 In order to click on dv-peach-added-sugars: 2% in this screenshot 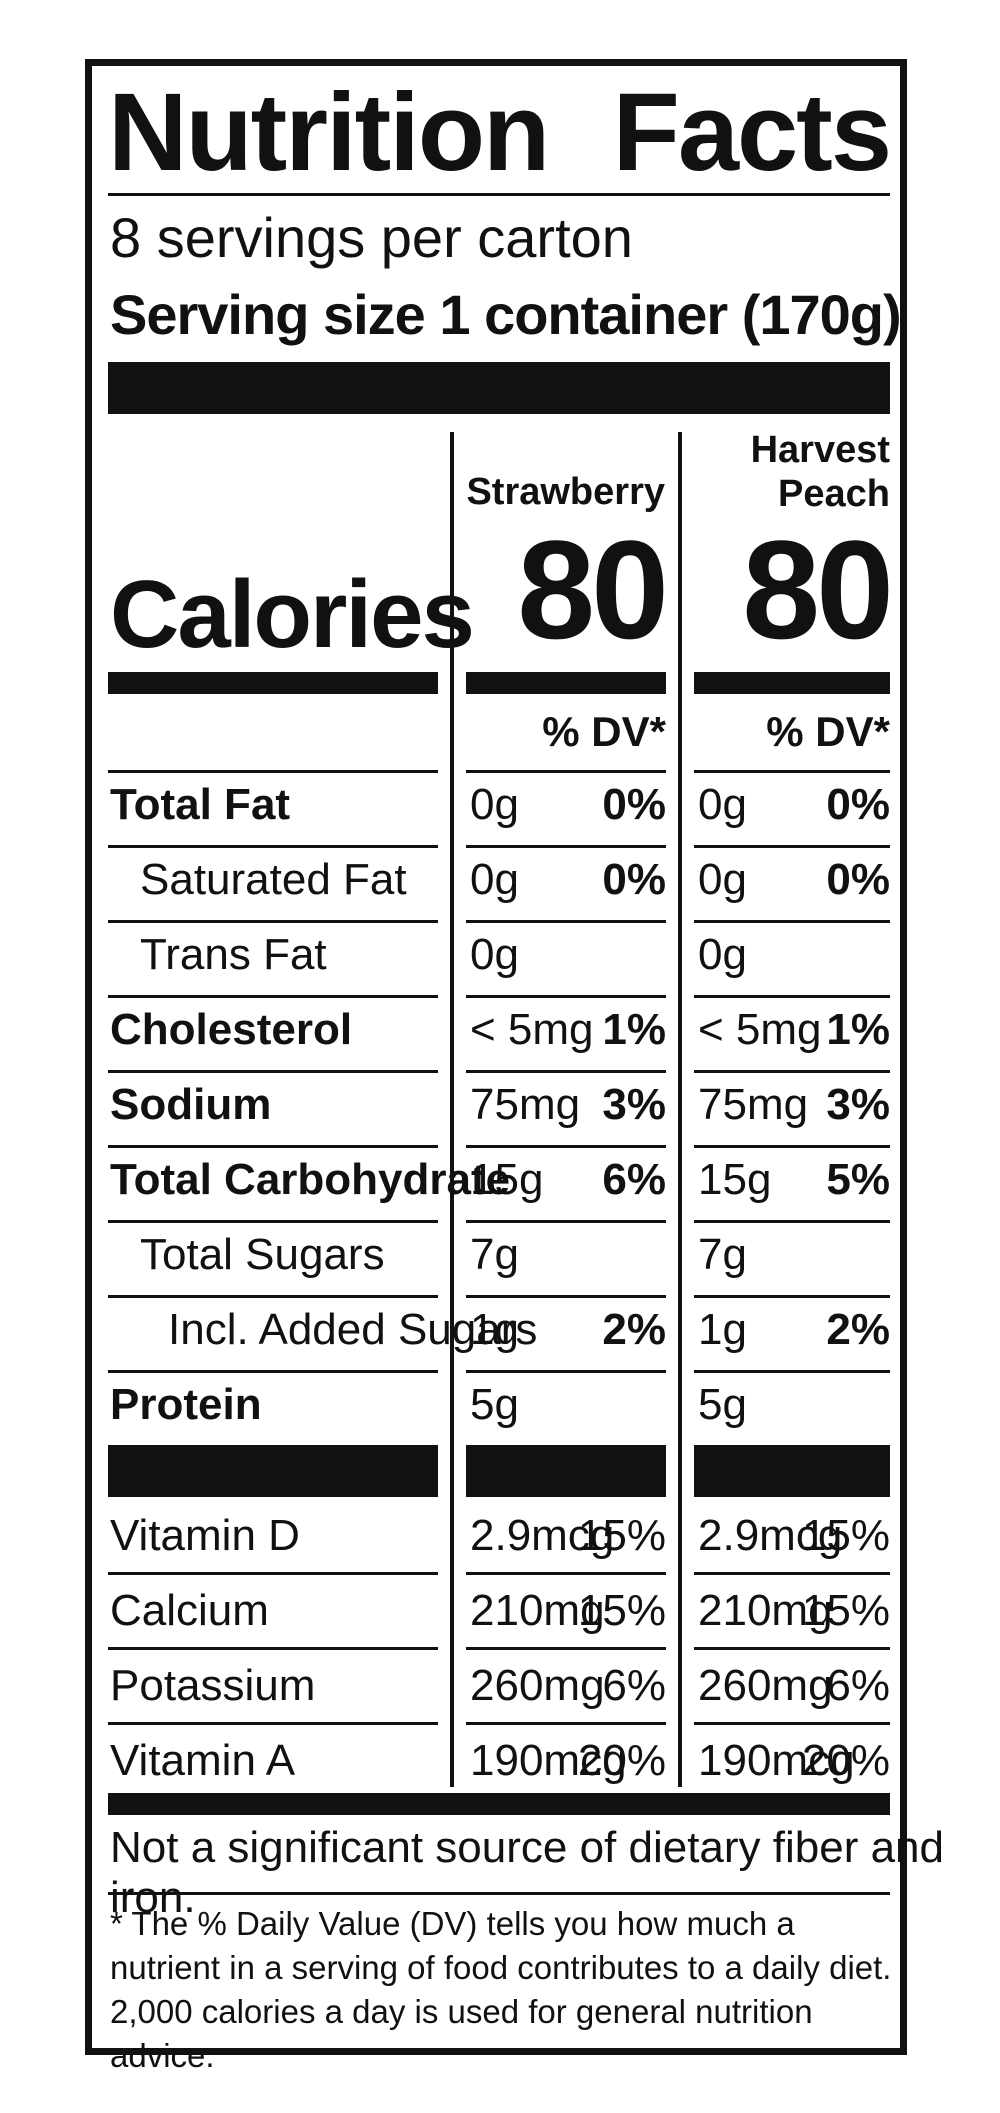, I will do `click(858, 1329)`.